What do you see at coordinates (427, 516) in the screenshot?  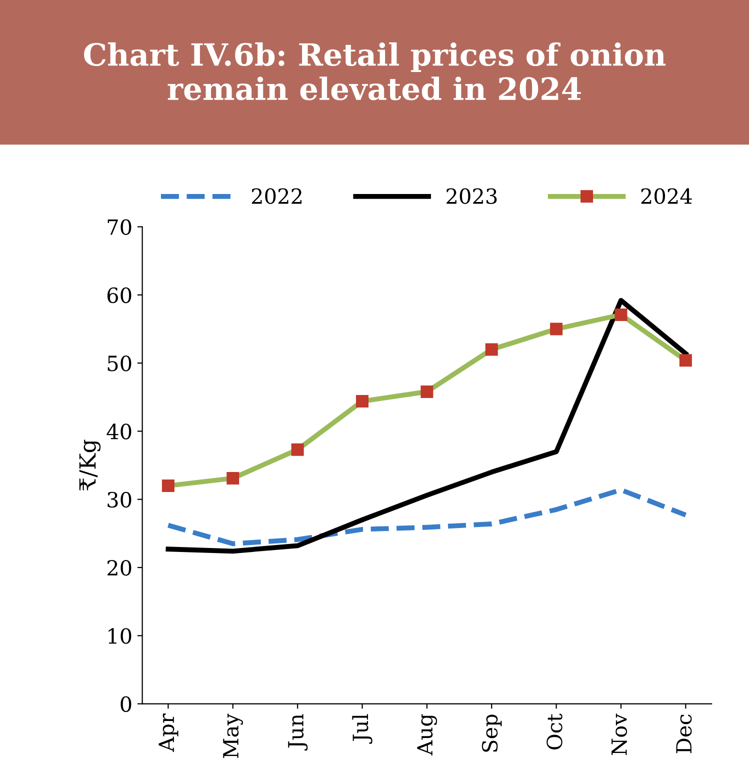 I see `line-series` at bounding box center [427, 516].